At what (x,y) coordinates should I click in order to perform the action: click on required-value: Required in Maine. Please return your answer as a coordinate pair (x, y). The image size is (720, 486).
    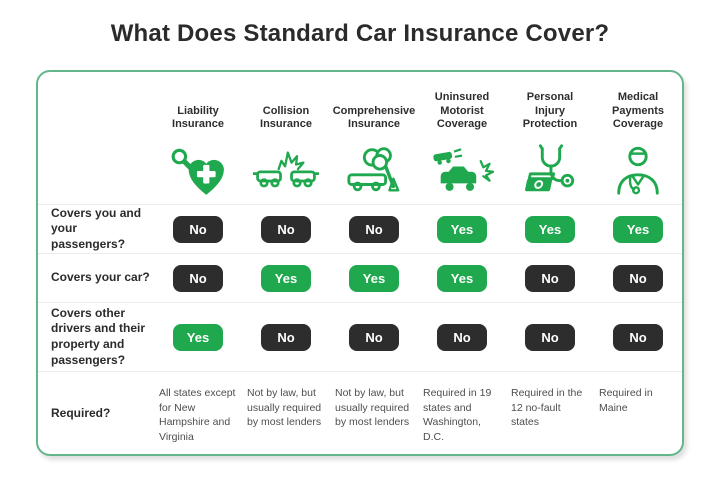
    Looking at the image, I should click on (626, 400).